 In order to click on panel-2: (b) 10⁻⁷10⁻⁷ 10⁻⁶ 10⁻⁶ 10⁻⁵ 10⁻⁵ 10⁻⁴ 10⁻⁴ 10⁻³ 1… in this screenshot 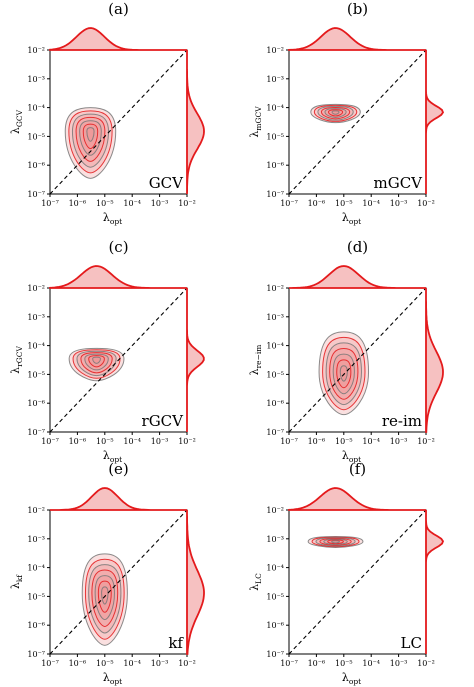, I will do `click(346, 113)`.